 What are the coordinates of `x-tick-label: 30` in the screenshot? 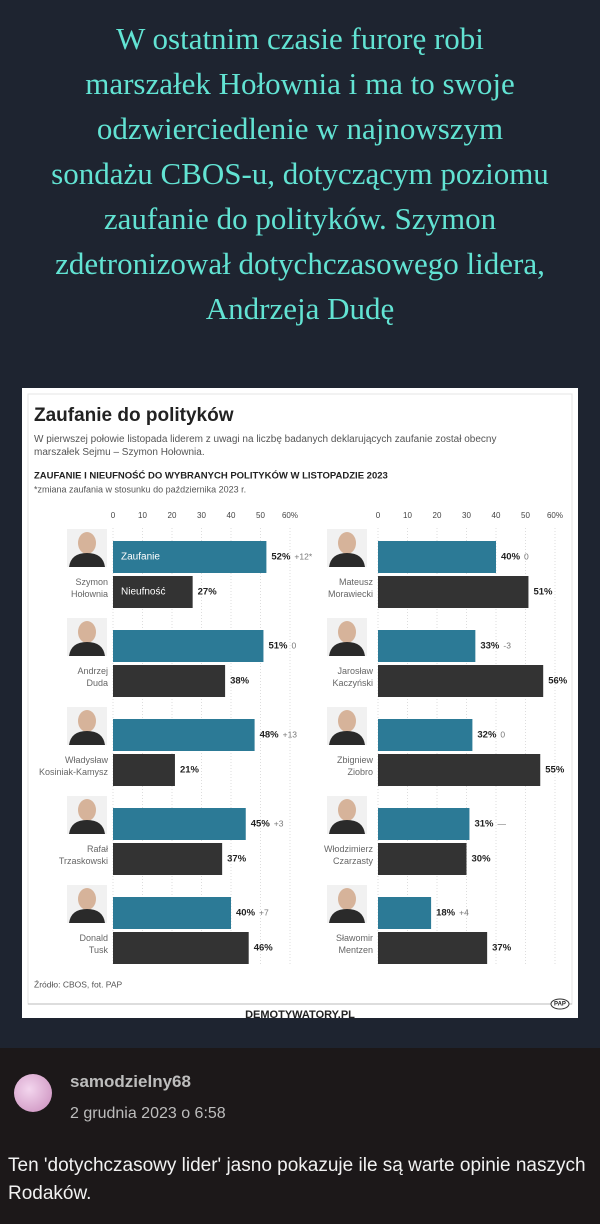 It's located at (201, 515).